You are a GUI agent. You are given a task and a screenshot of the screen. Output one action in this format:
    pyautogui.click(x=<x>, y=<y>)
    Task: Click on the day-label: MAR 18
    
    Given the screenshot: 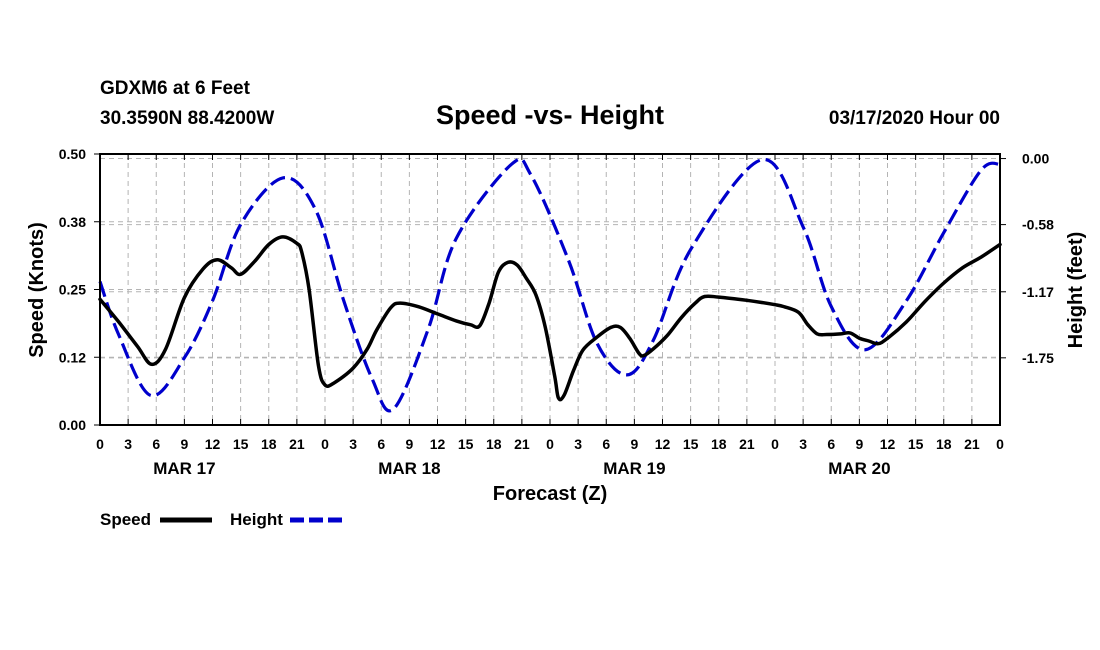 What is the action you would take?
    pyautogui.click(x=409, y=468)
    